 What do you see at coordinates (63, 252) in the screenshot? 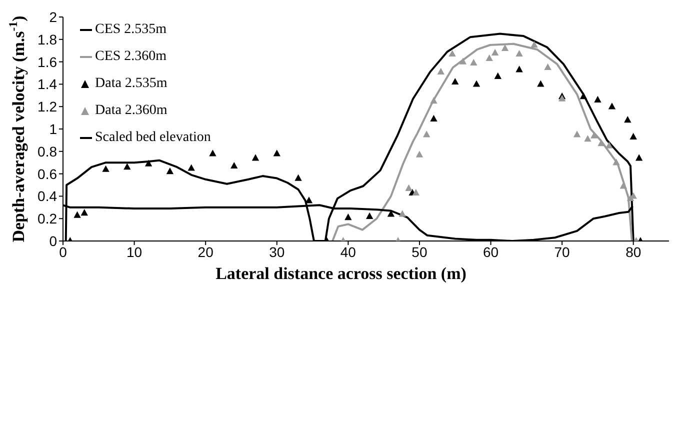
I see `x-tick-label: 0` at bounding box center [63, 252].